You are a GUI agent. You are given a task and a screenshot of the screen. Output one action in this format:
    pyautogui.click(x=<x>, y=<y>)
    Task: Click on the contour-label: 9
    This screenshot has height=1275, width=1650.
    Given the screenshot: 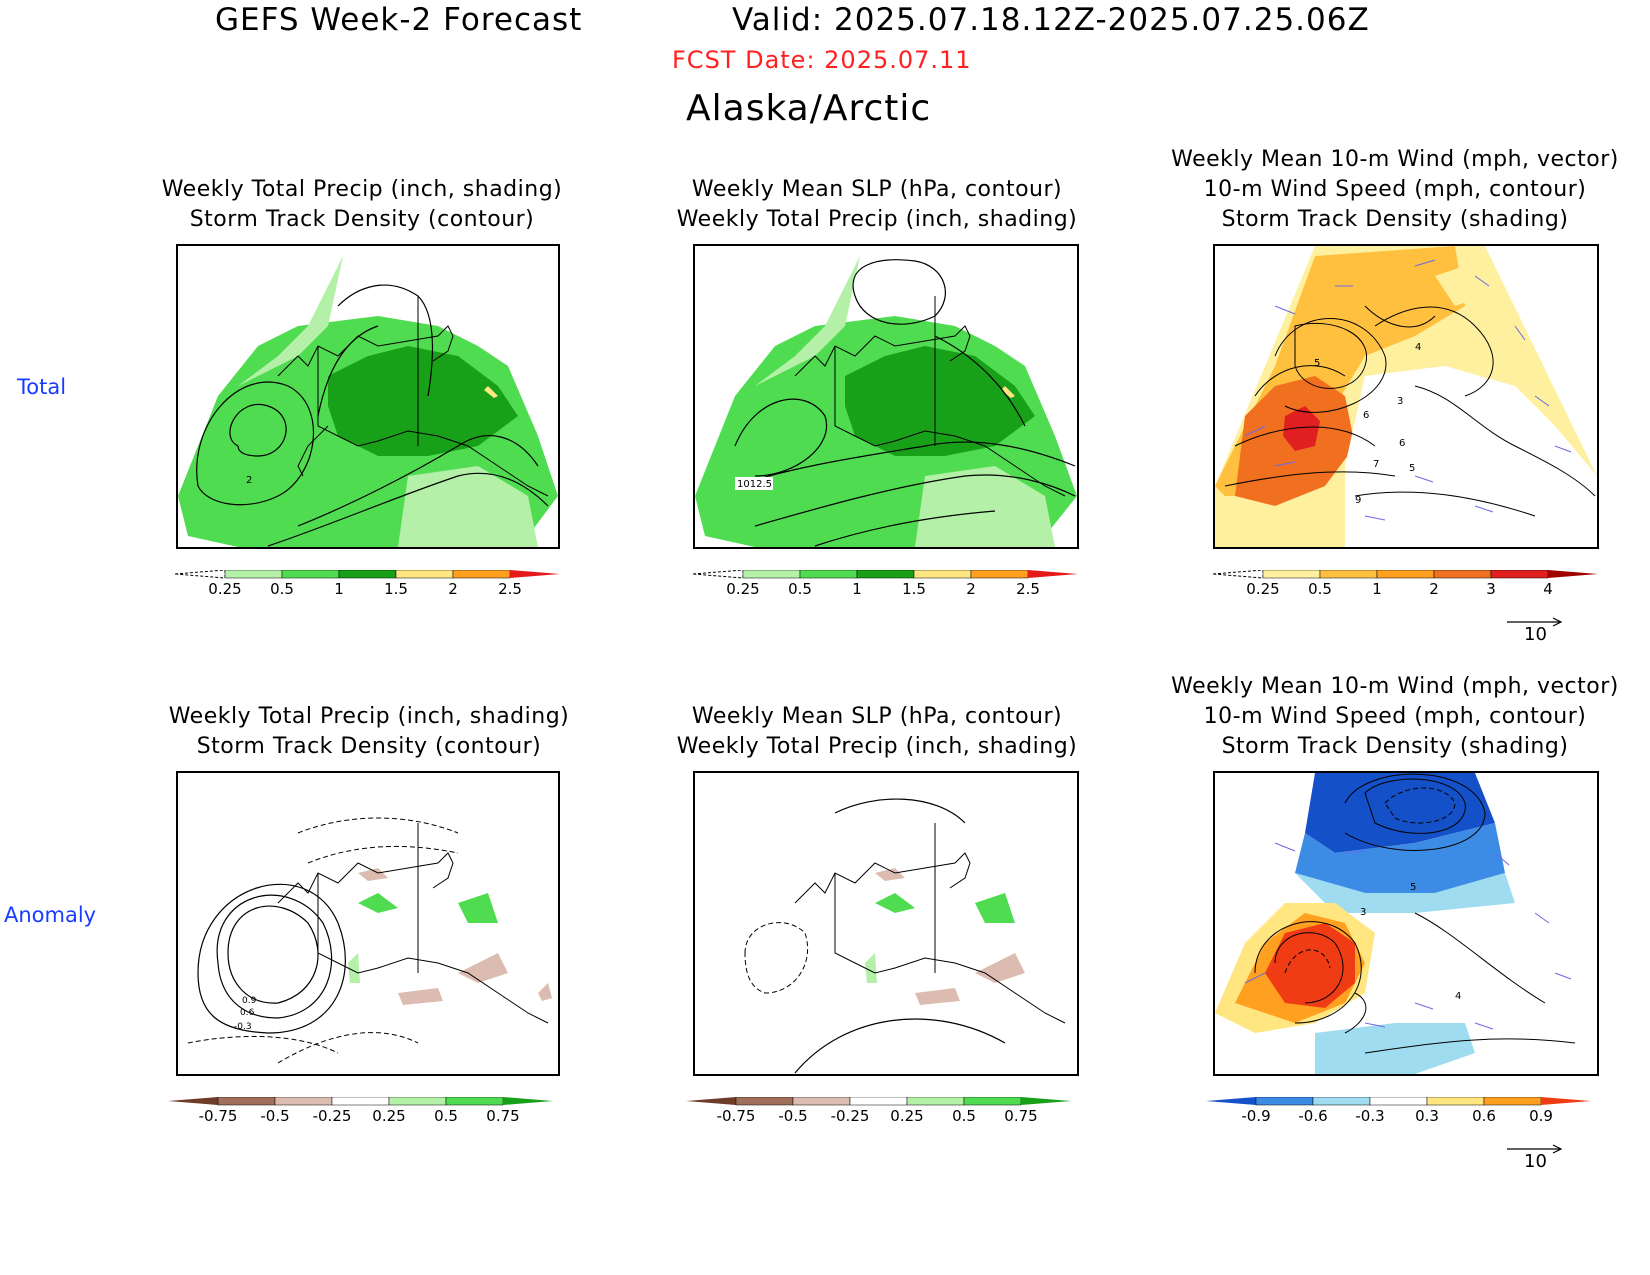 What is the action you would take?
    pyautogui.click(x=1358, y=500)
    